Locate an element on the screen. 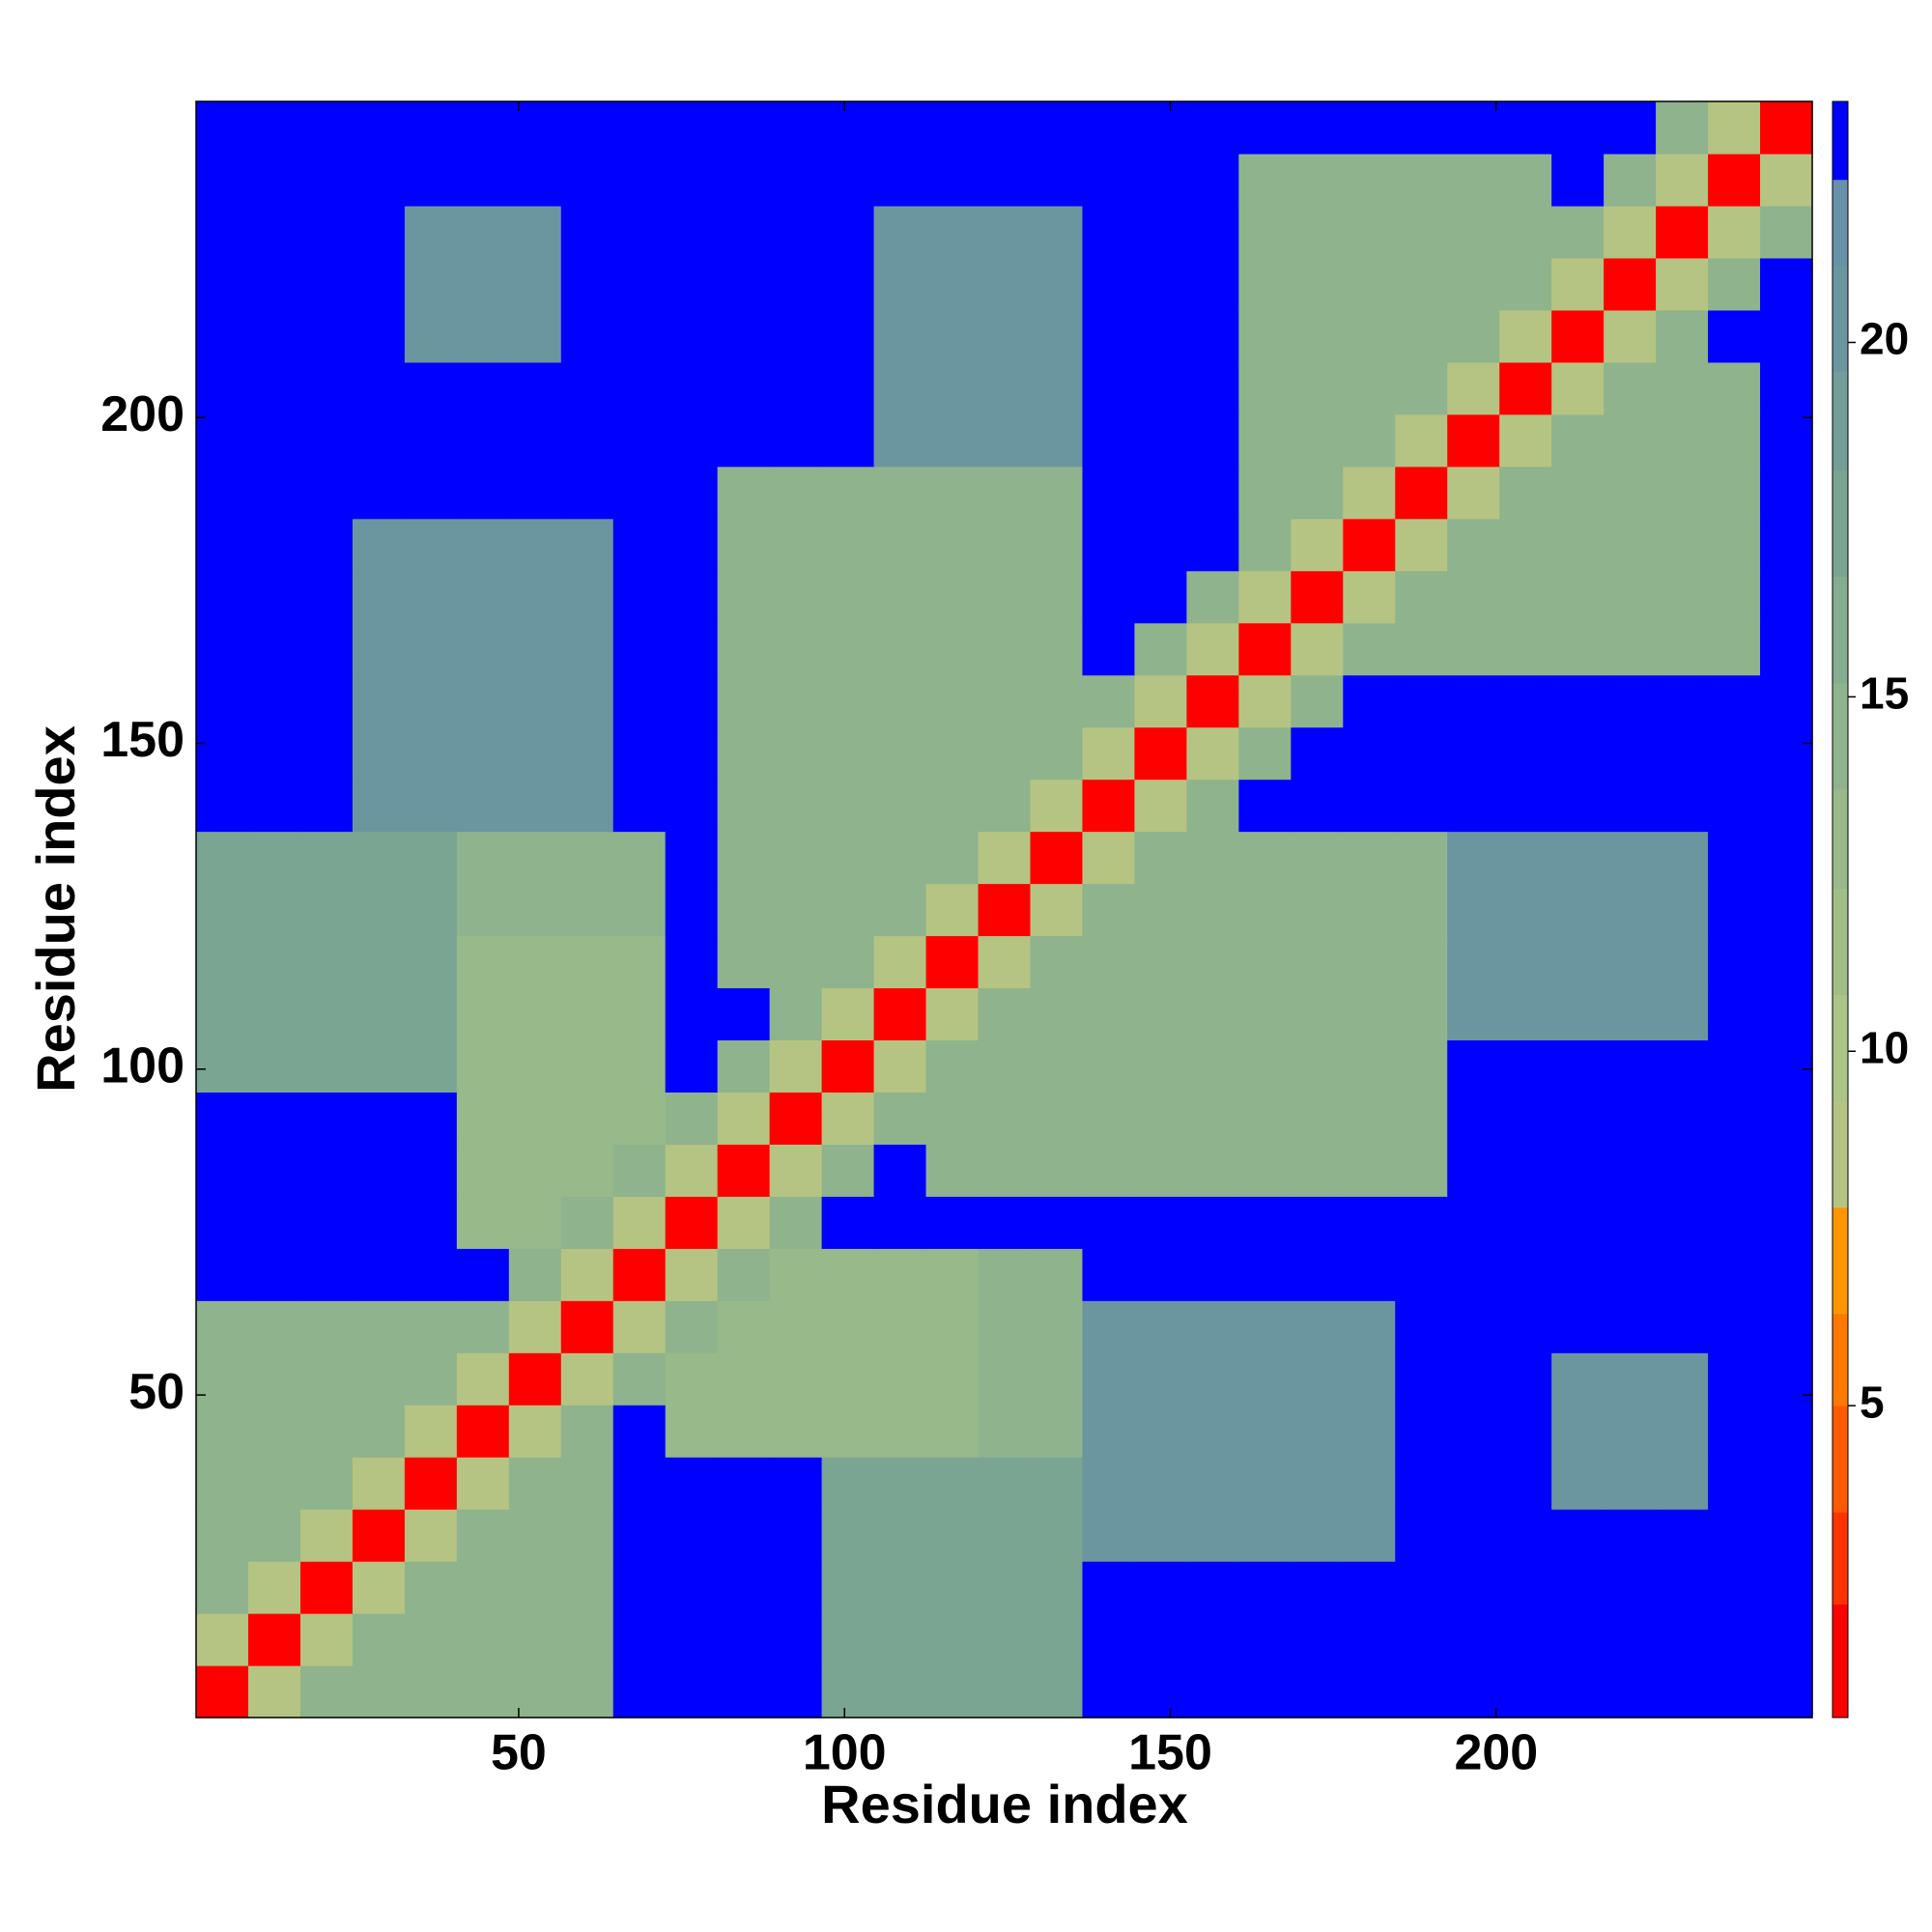 This screenshot has width=1932, height=1932. colorbar-tick-label: 20 is located at coordinates (1884, 339).